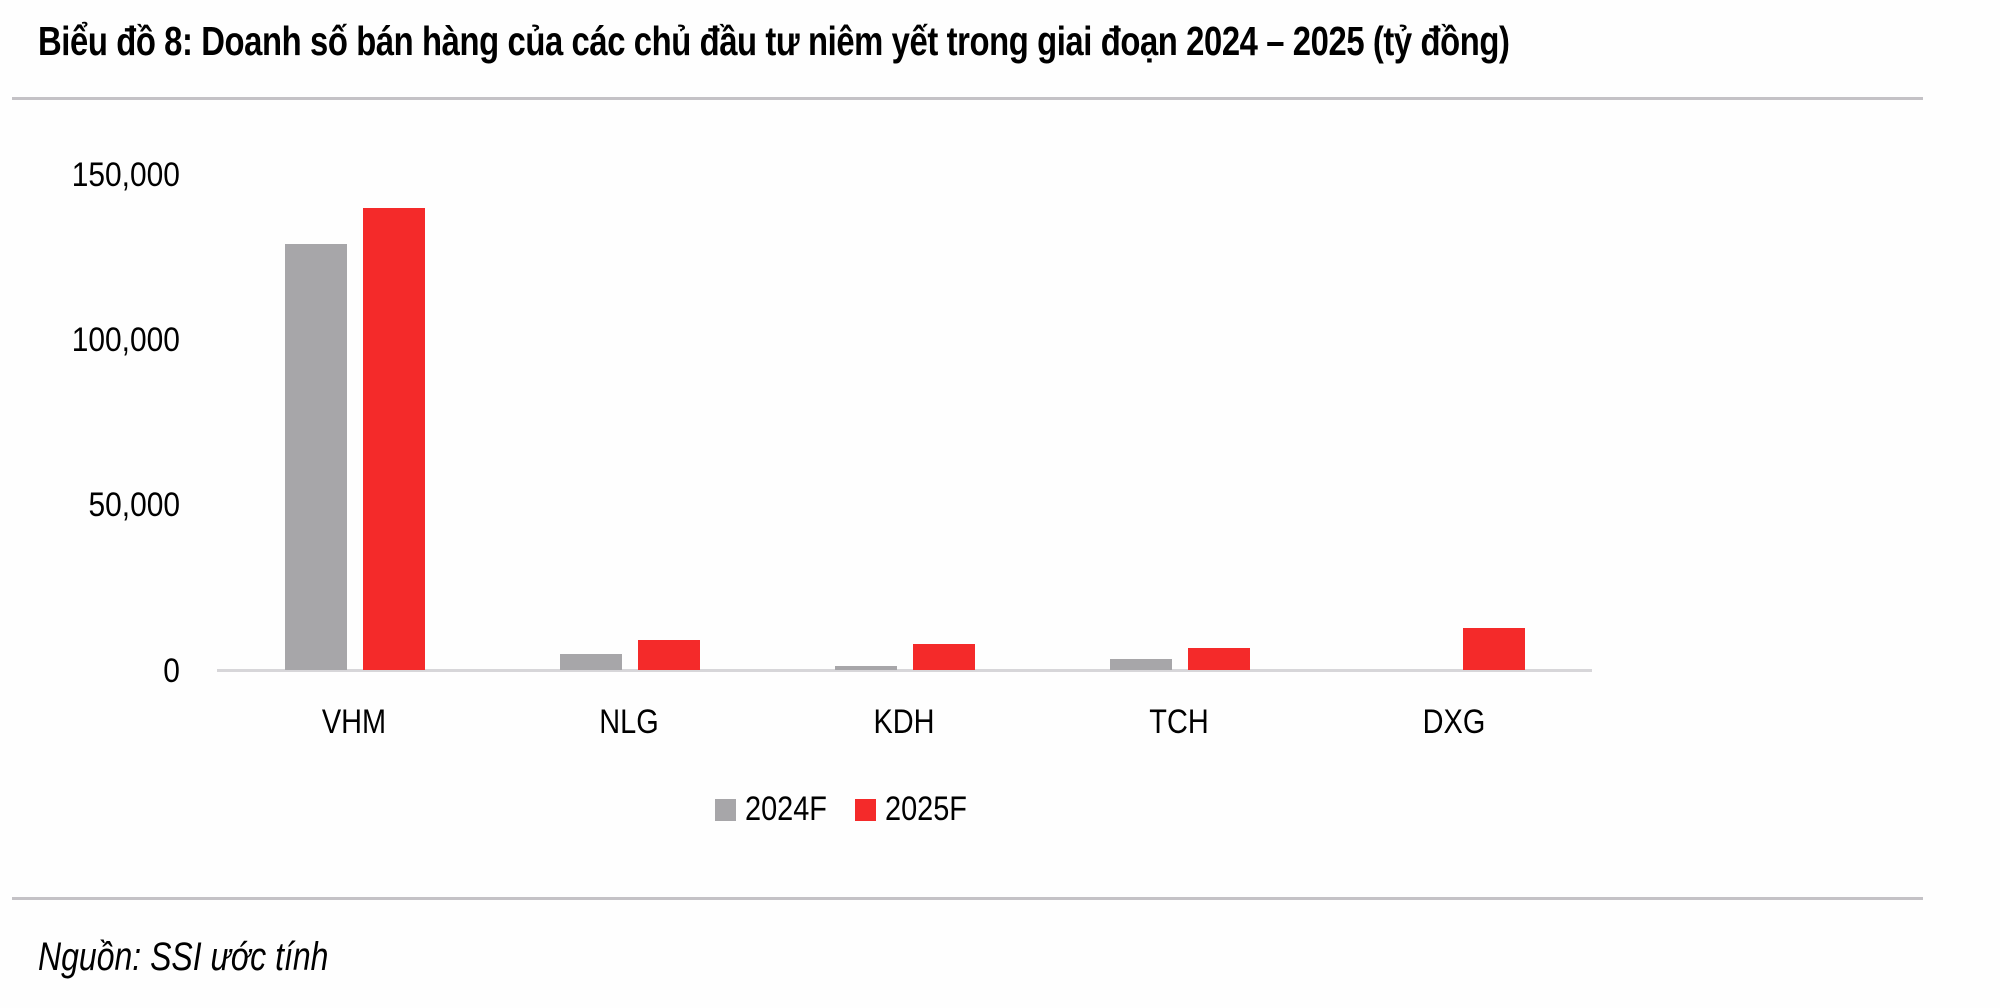 Image resolution: width=2000 pixels, height=1008 pixels. I want to click on y-tick-label: 150,000, so click(125, 175).